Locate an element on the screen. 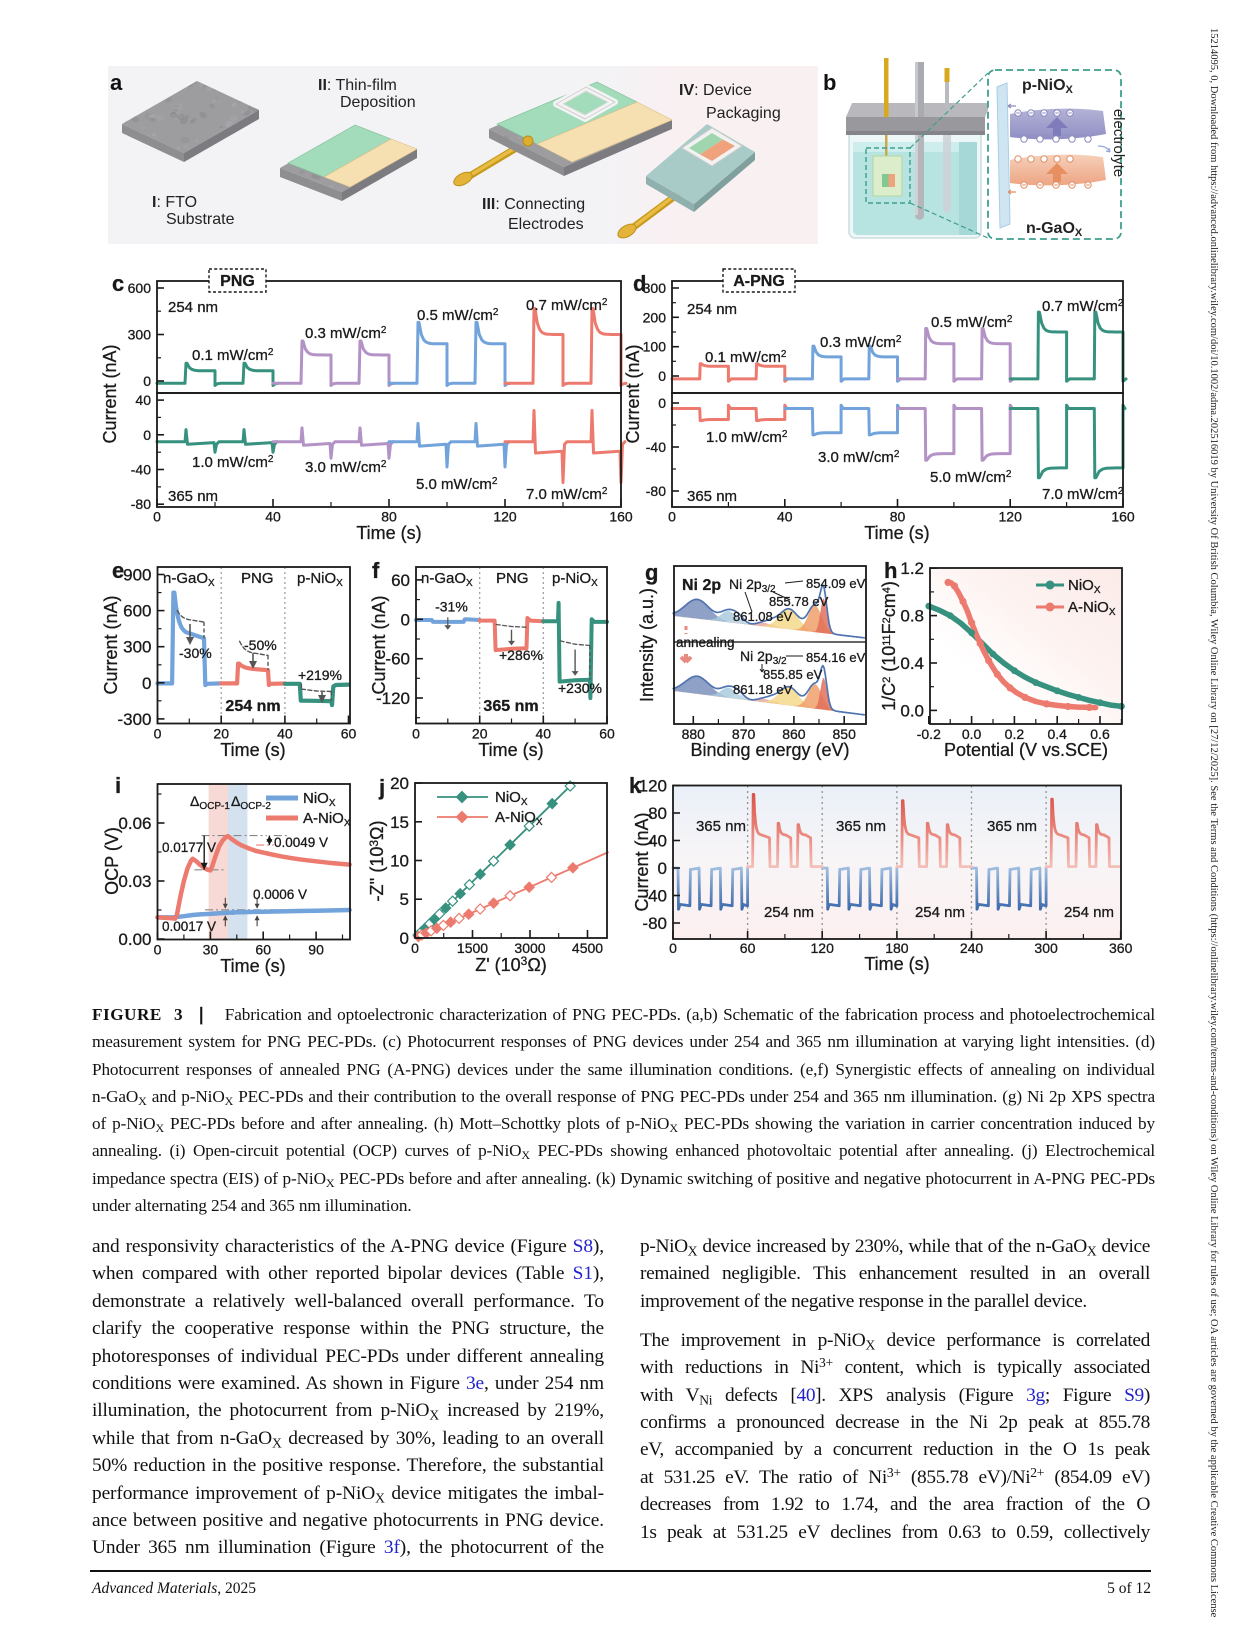 Image resolution: width=1241 pixels, height=1630 pixels. svg-text: III: Connecting is located at coordinates (533, 204).